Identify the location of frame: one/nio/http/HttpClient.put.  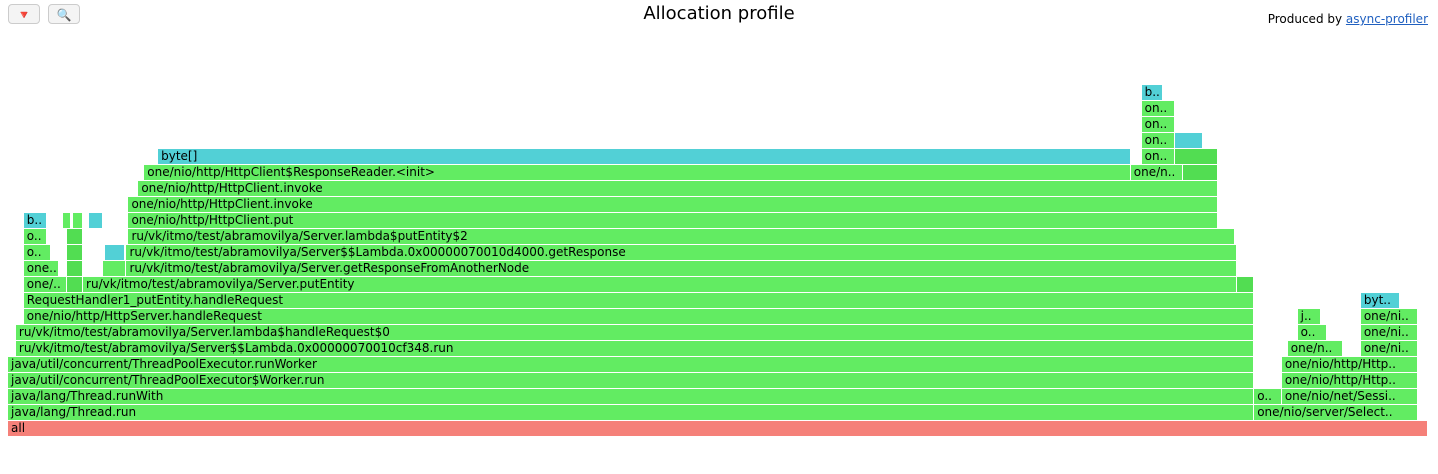
(673, 220).